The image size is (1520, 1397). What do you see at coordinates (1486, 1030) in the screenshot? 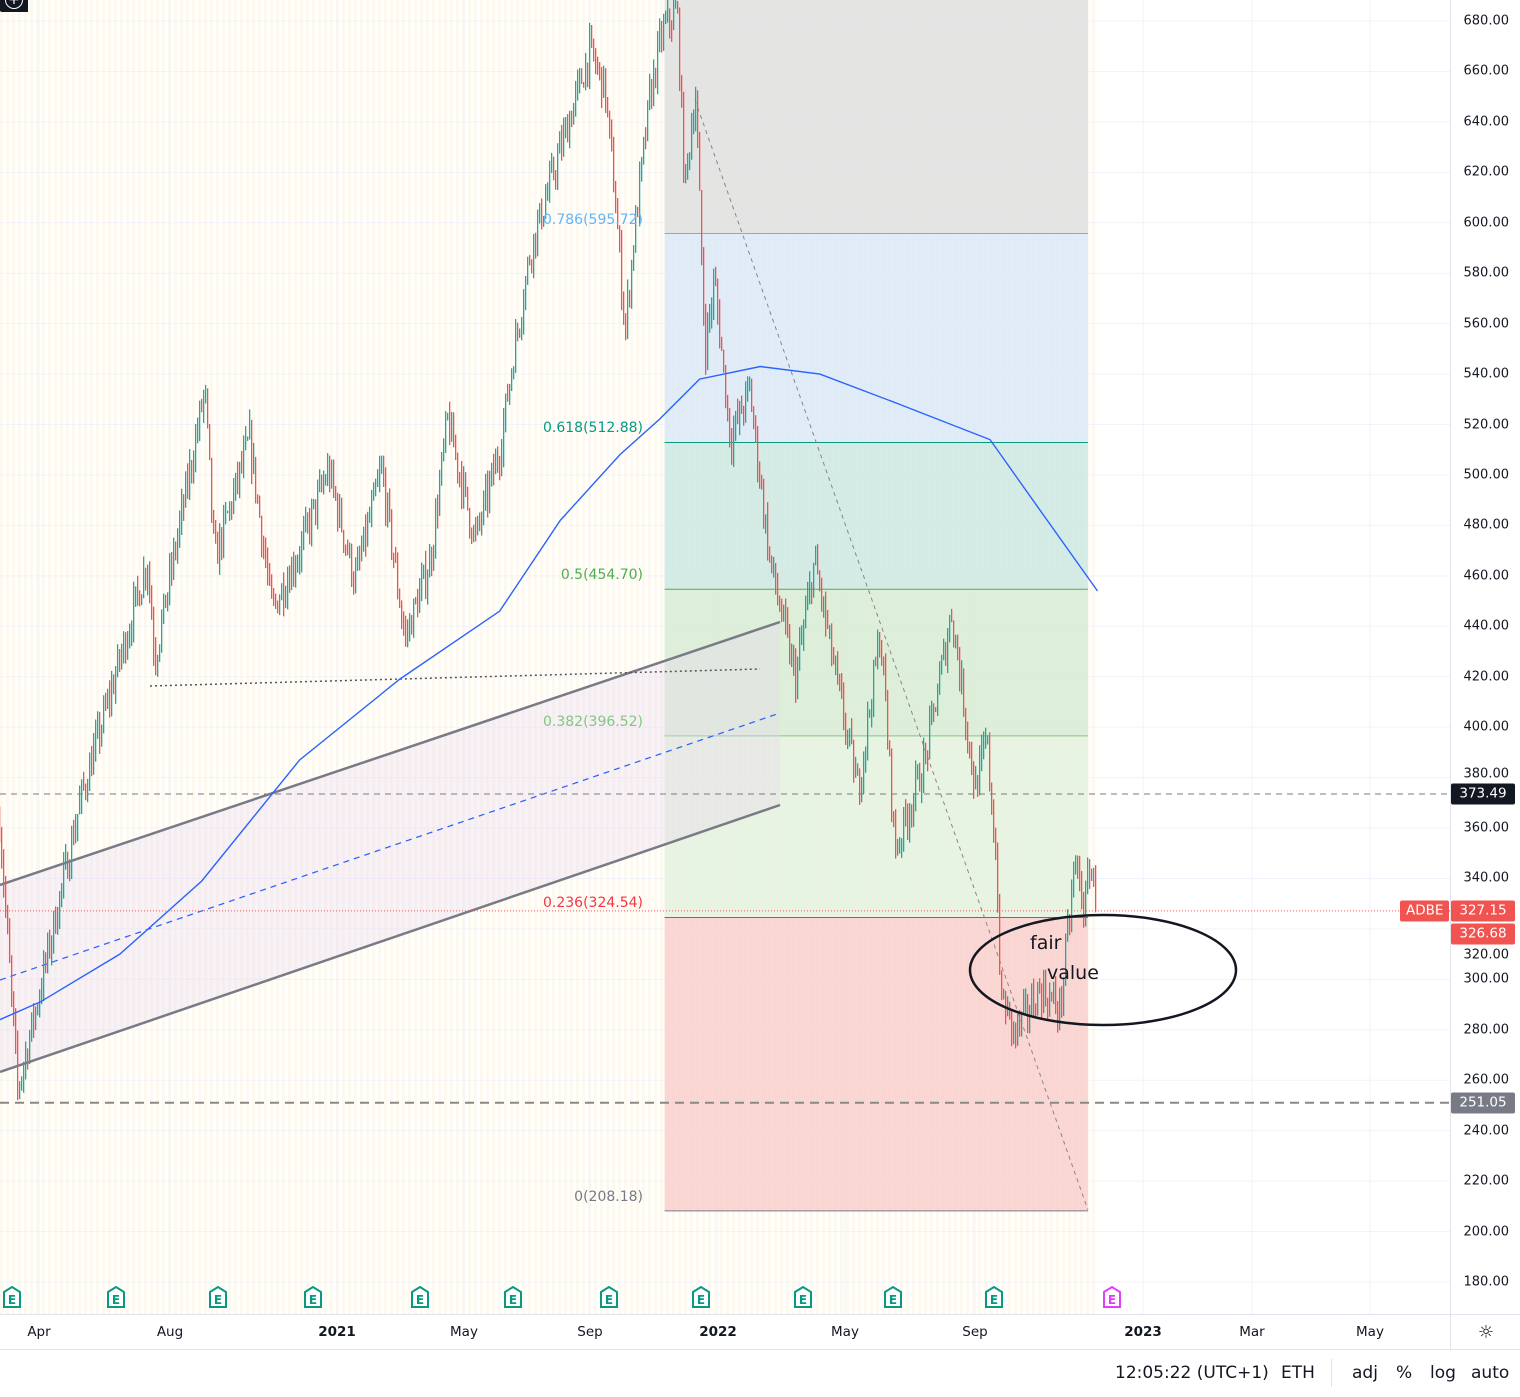
I see `price-tick-label: 280.00` at bounding box center [1486, 1030].